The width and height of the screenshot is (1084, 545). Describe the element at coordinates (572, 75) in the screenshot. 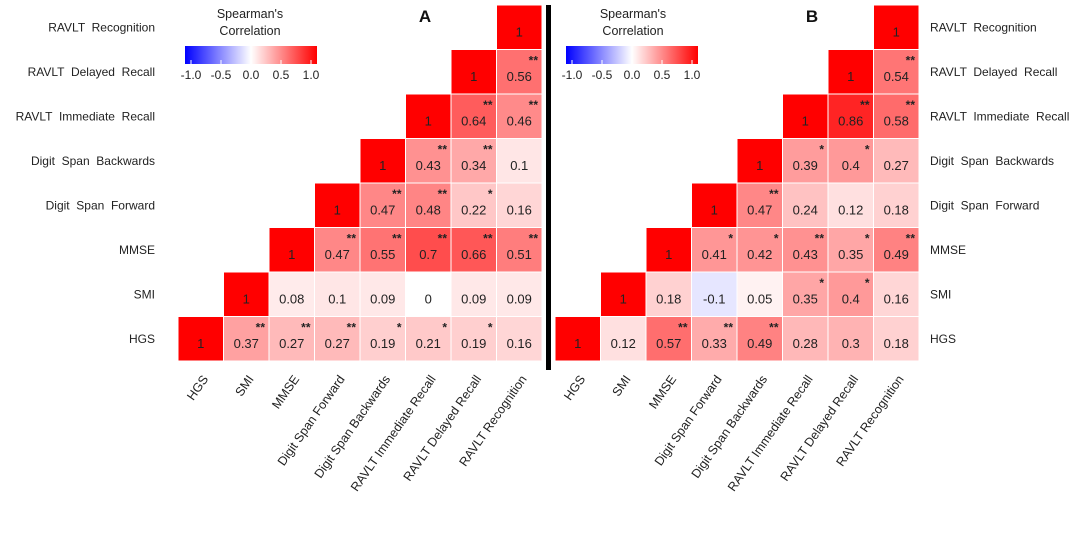

I see `legend-tick-label: -1.0` at that location.